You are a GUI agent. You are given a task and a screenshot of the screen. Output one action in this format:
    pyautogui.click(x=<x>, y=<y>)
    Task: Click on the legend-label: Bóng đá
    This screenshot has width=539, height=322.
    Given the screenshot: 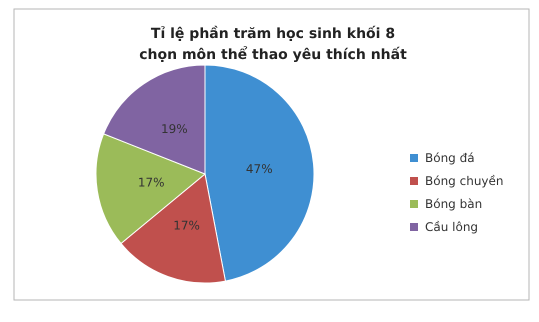 What is the action you would take?
    pyautogui.click(x=450, y=158)
    